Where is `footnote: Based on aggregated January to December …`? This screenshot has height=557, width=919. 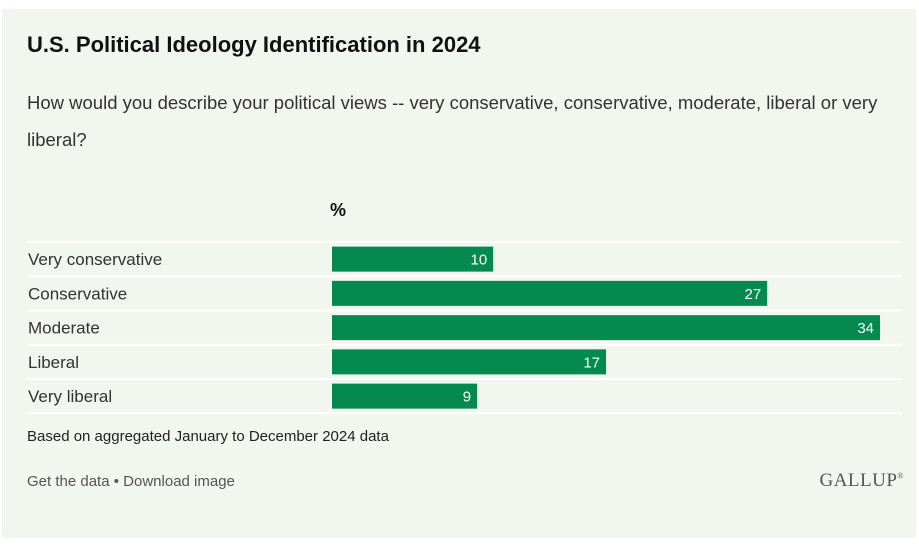 footnote: Based on aggregated January to December … is located at coordinates (208, 436).